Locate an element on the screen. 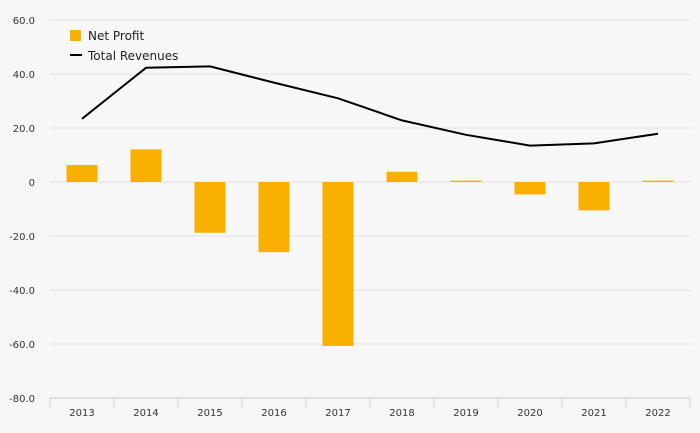 The width and height of the screenshot is (700, 433). y-tick-label: 60.0 is located at coordinates (24, 21).